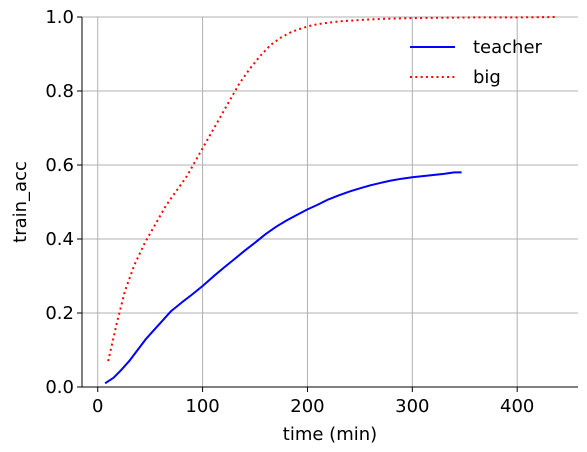 This screenshot has height=452, width=587. What do you see at coordinates (20, 202) in the screenshot?
I see `y-axis-label: train_acc` at bounding box center [20, 202].